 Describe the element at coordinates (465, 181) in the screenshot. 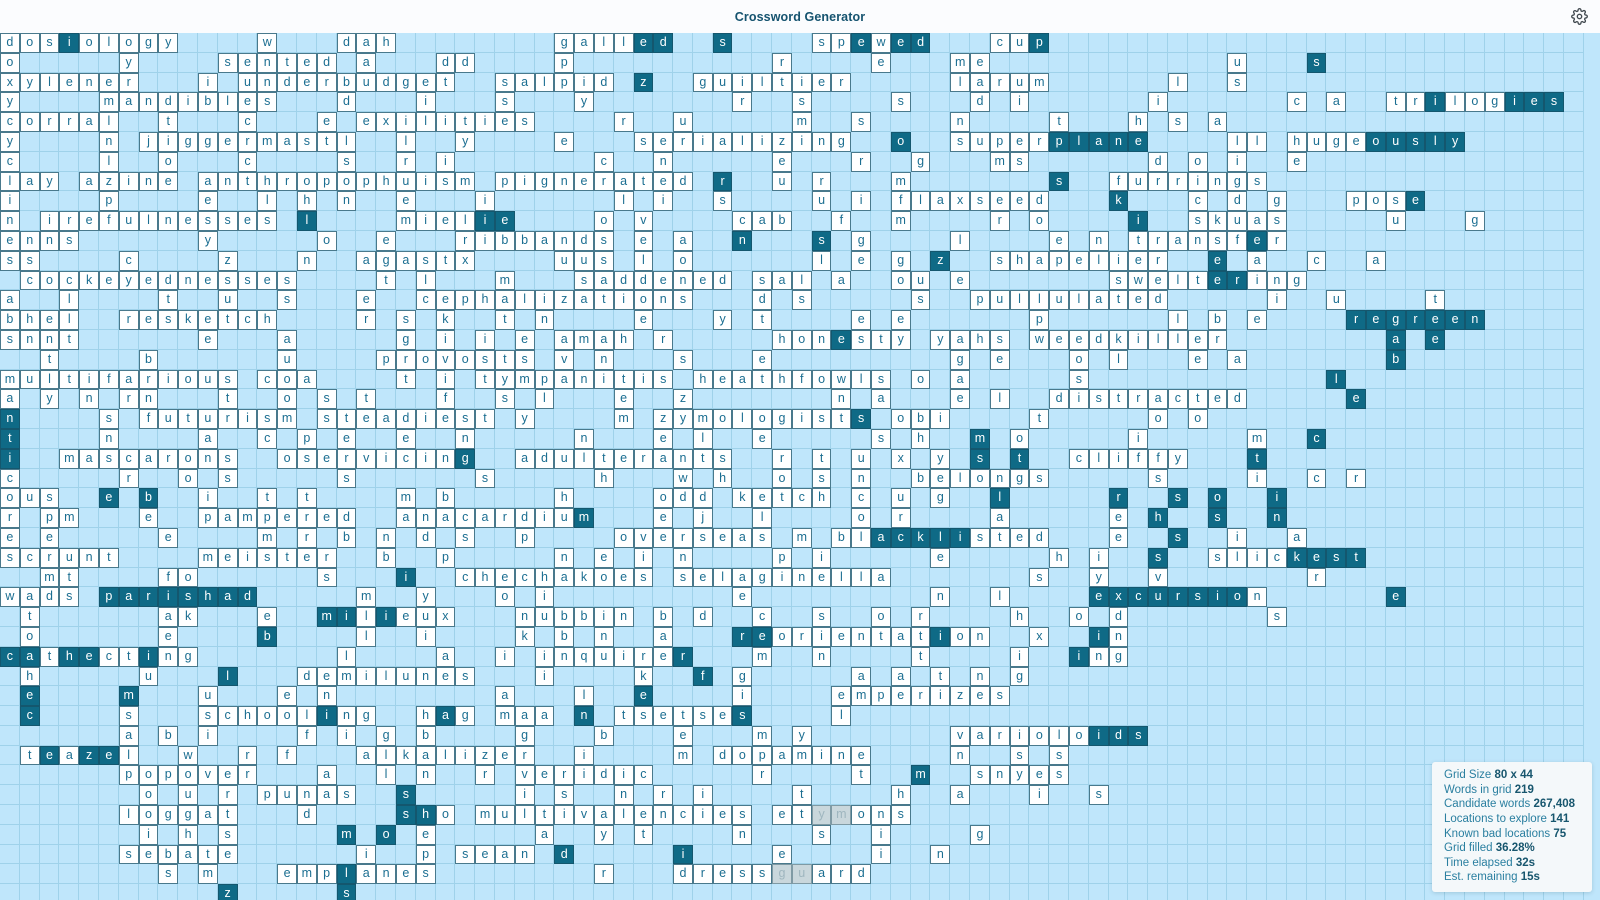

I see `grid-cell-letter: m` at that location.